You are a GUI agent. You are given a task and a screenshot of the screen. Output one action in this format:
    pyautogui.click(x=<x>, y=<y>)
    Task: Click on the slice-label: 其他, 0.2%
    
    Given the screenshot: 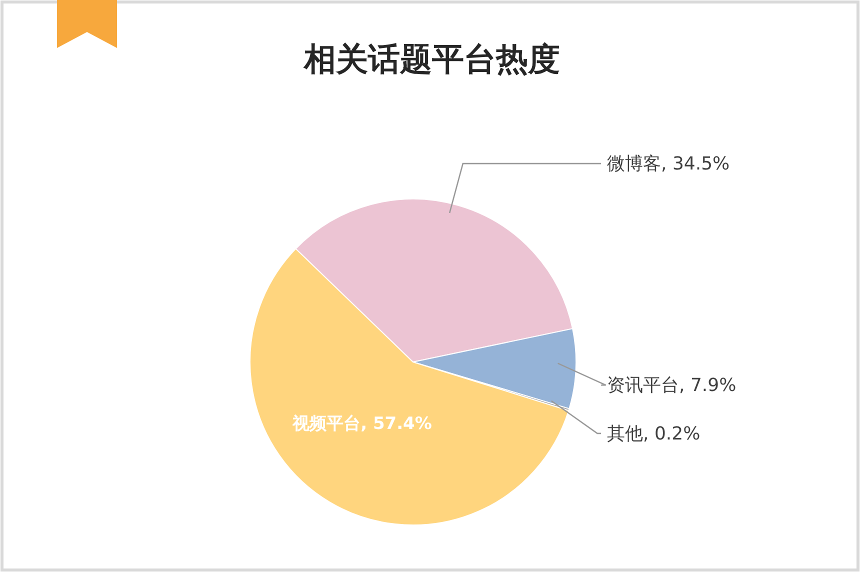 What is the action you would take?
    pyautogui.click(x=653, y=433)
    